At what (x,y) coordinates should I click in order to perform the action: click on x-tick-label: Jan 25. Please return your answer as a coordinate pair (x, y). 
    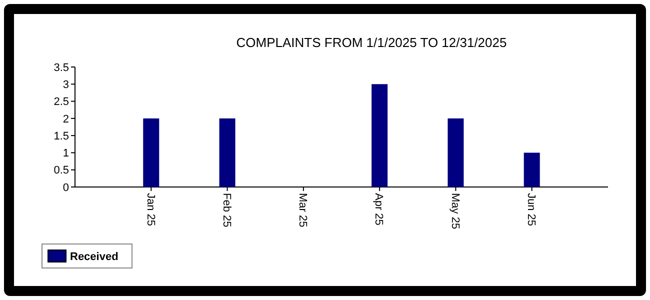
    Looking at the image, I should click on (150, 209).